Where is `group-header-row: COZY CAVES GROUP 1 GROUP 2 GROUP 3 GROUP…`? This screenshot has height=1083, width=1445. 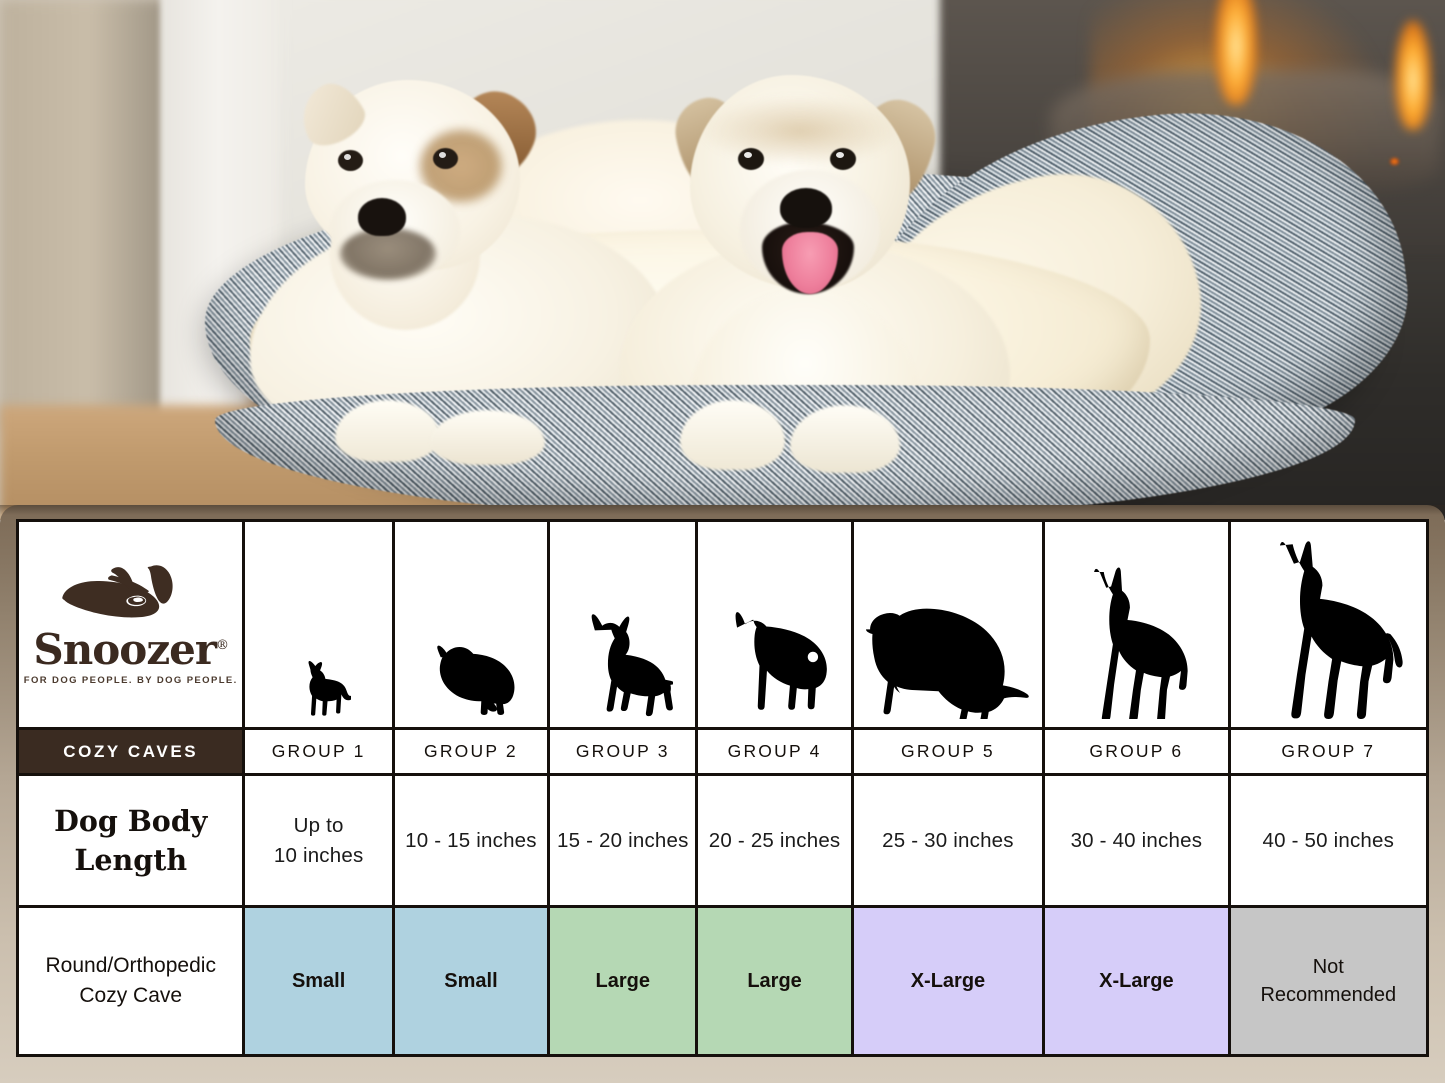
group-header-row: COZY CAVES GROUP 1 GROUP 2 GROUP 3 GROUP… is located at coordinates (722, 751).